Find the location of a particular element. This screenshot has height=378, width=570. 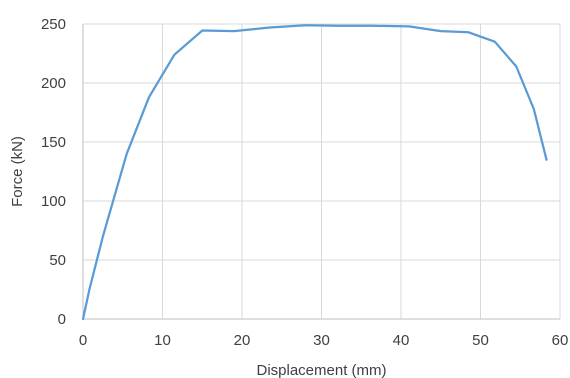

x-tick-label: 60 is located at coordinates (560, 340).